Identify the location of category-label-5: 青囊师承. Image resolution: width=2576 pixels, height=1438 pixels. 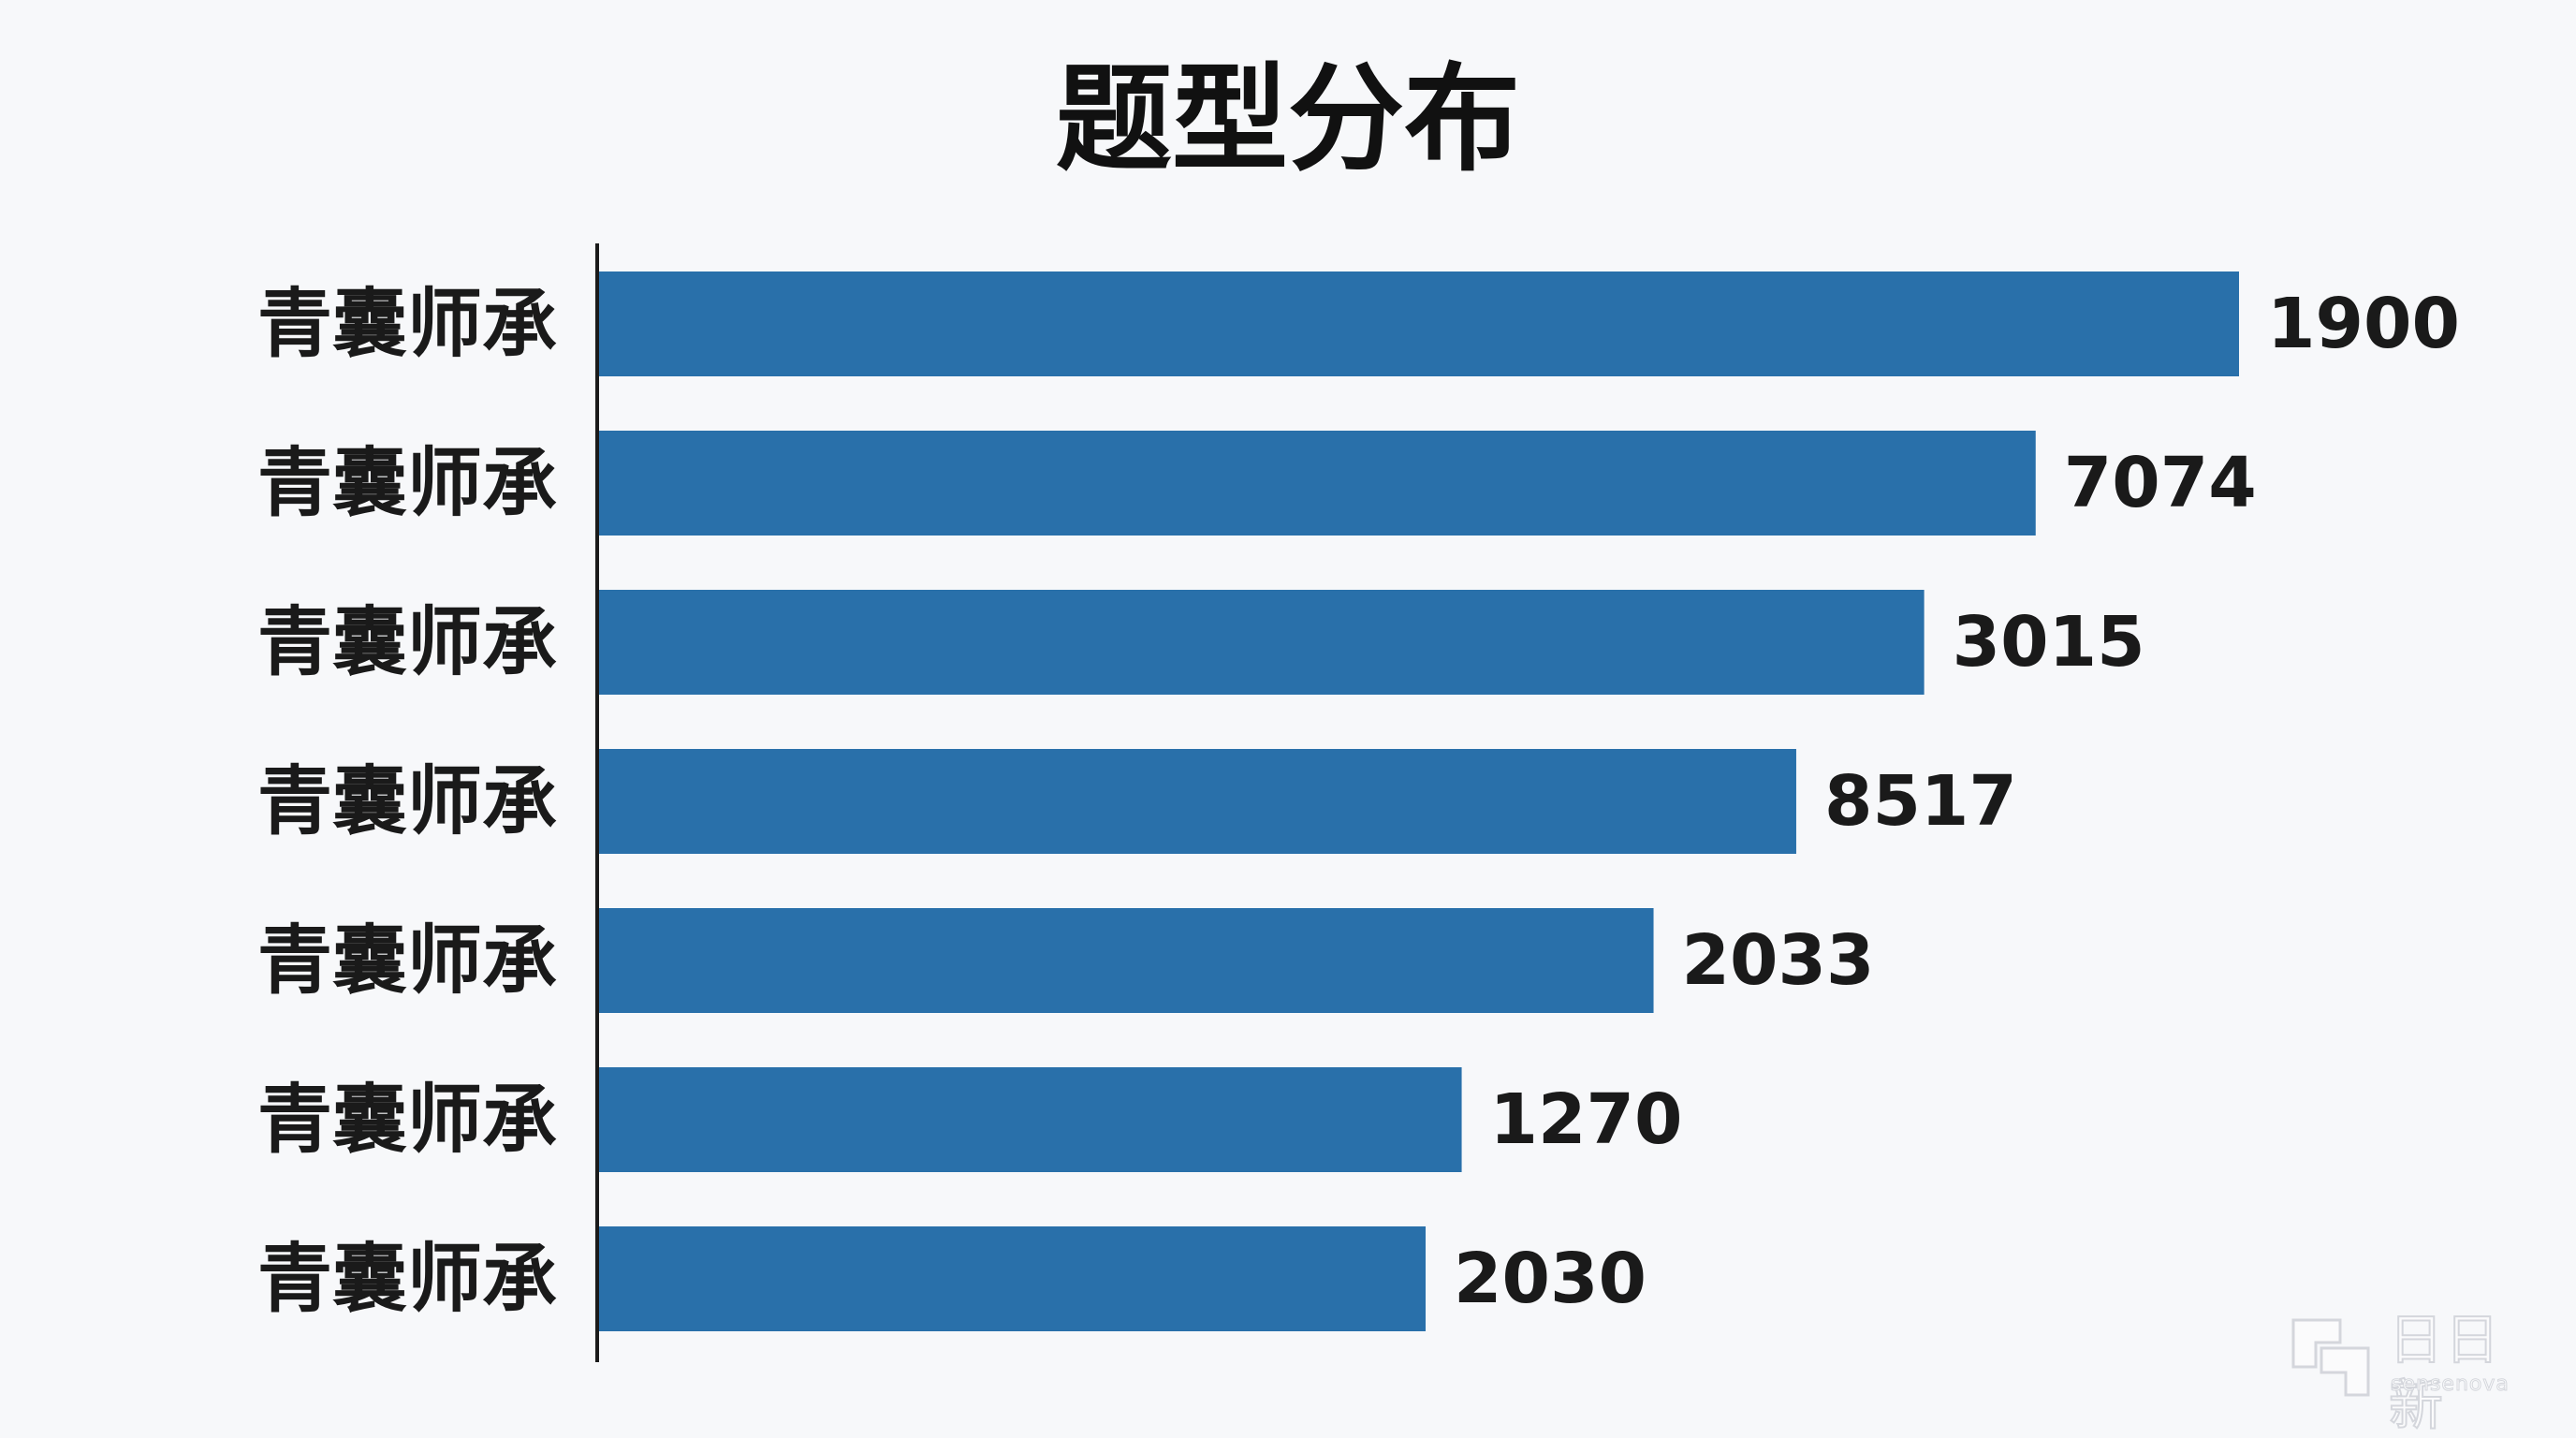
(407, 1120).